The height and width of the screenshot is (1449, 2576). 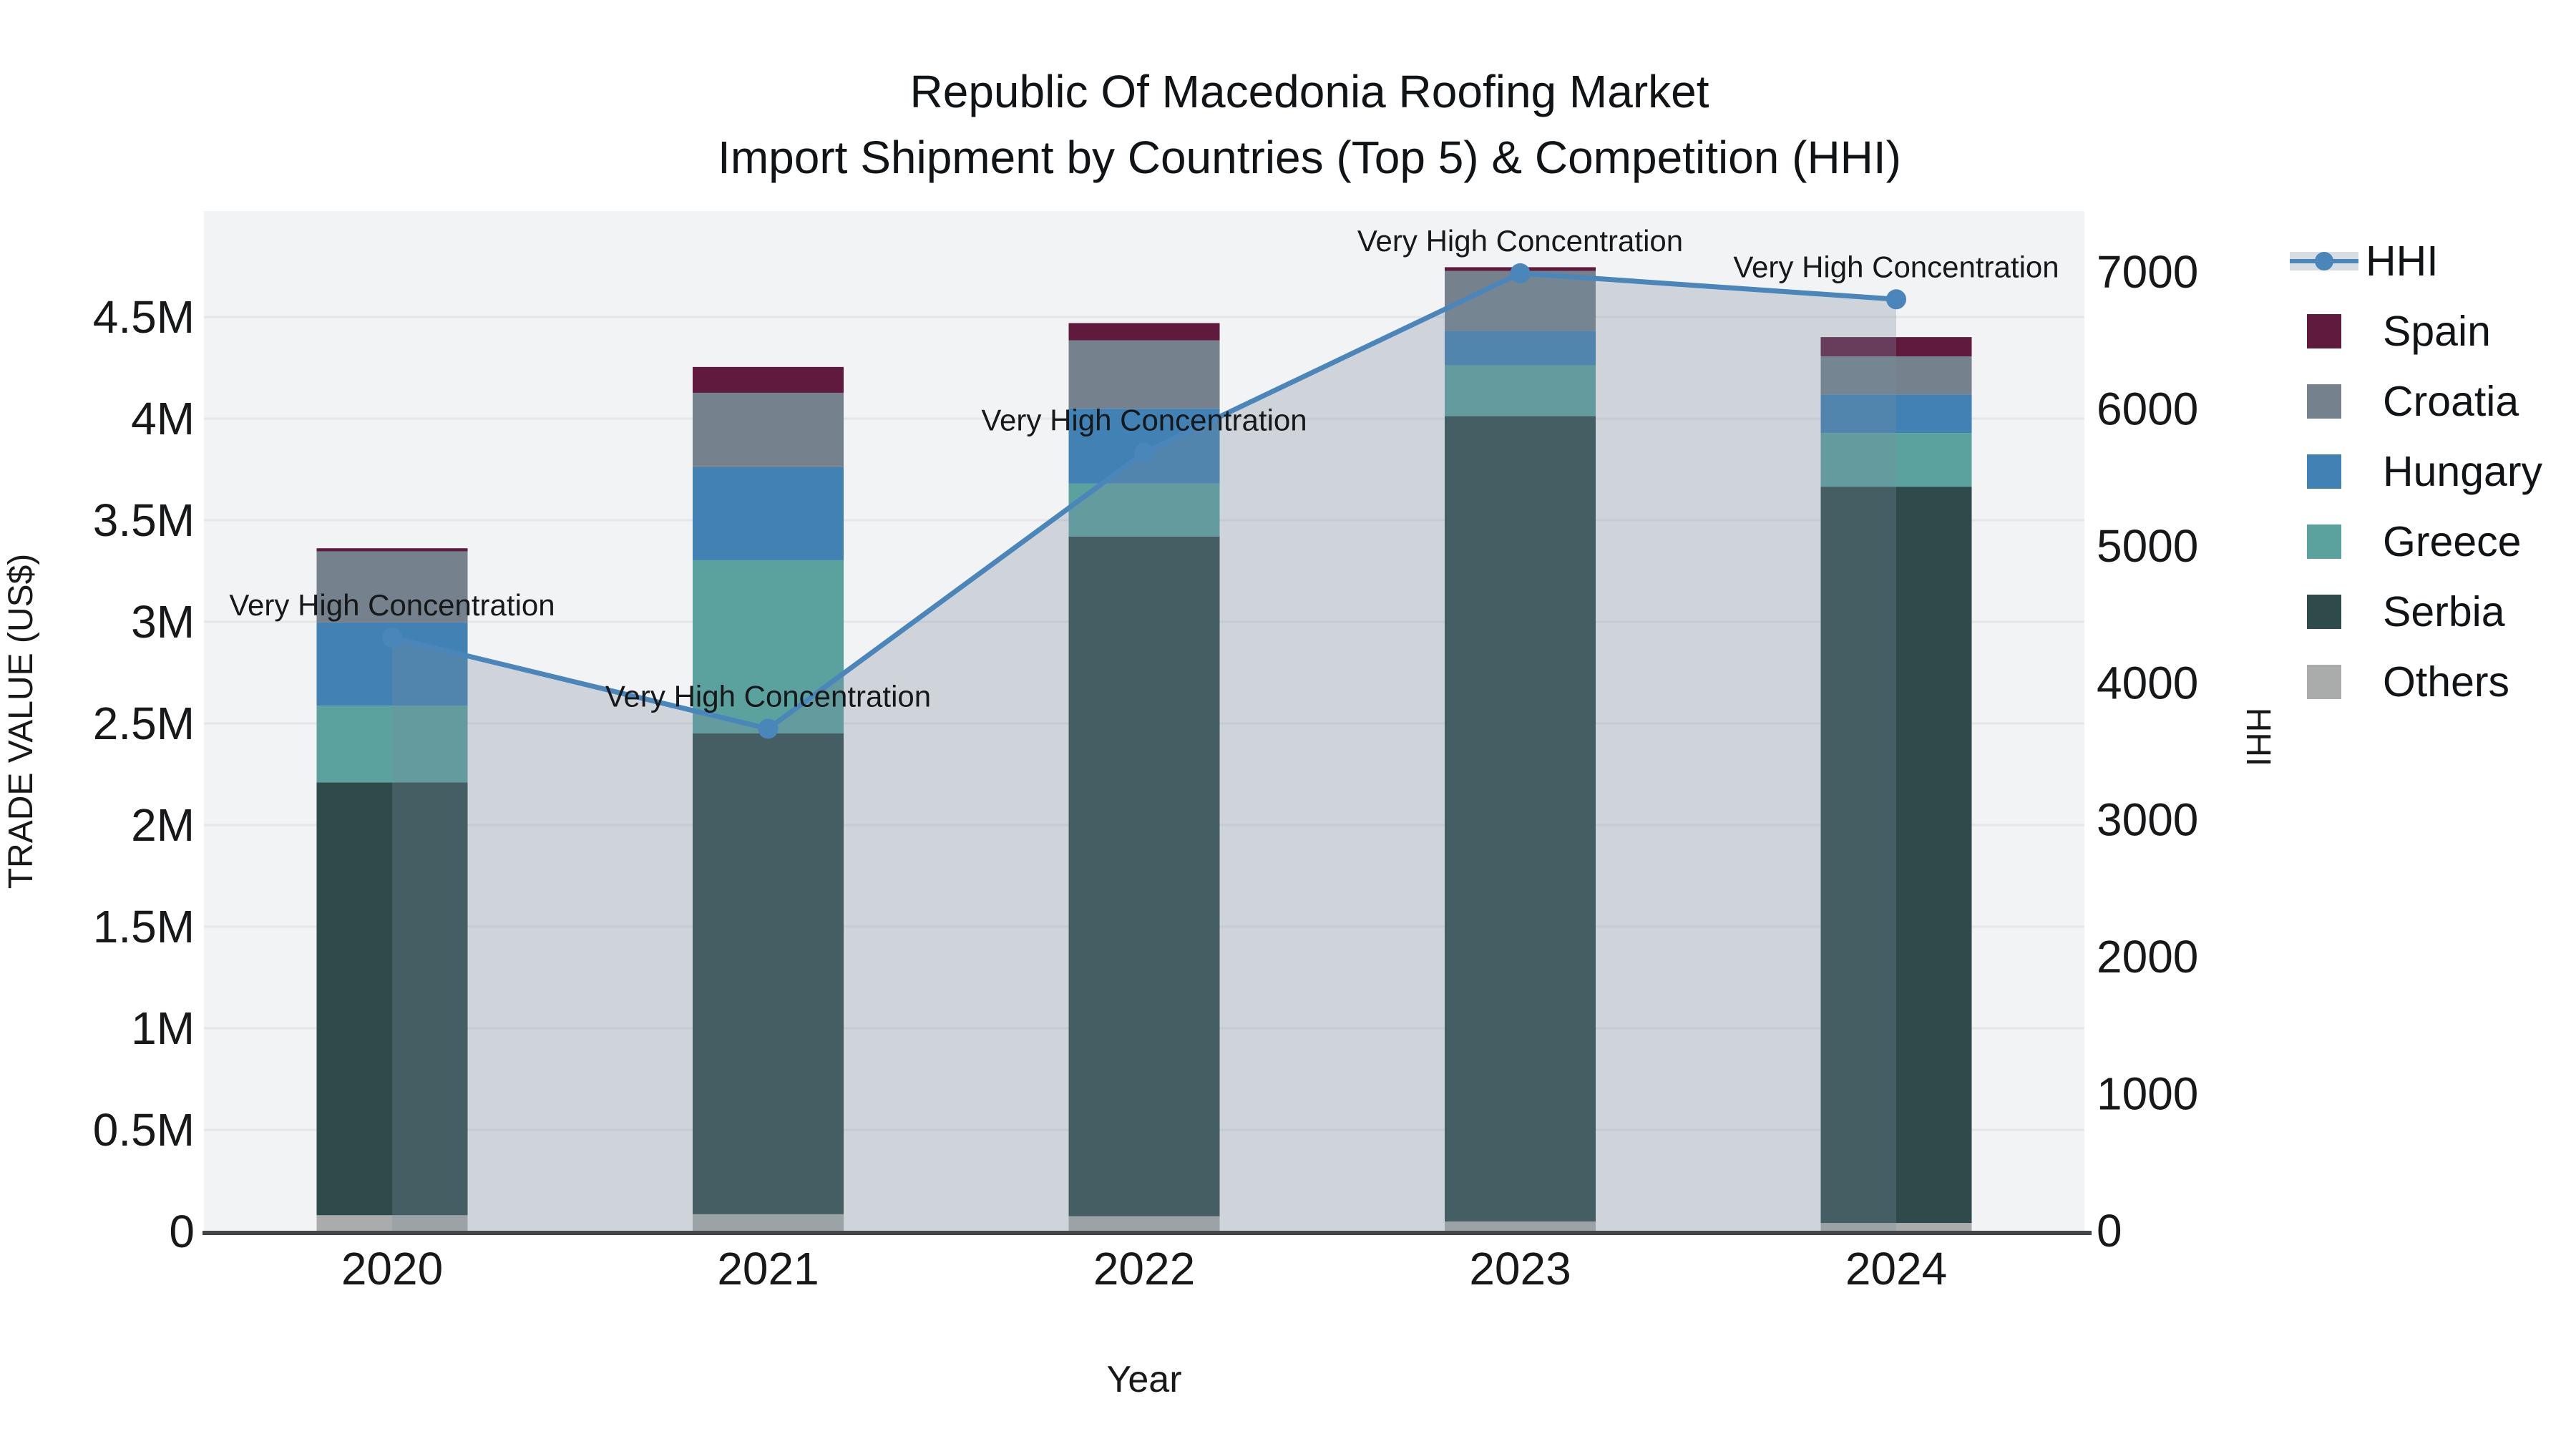 What do you see at coordinates (2109, 1231) in the screenshot?
I see `y-right-tick-0: 0` at bounding box center [2109, 1231].